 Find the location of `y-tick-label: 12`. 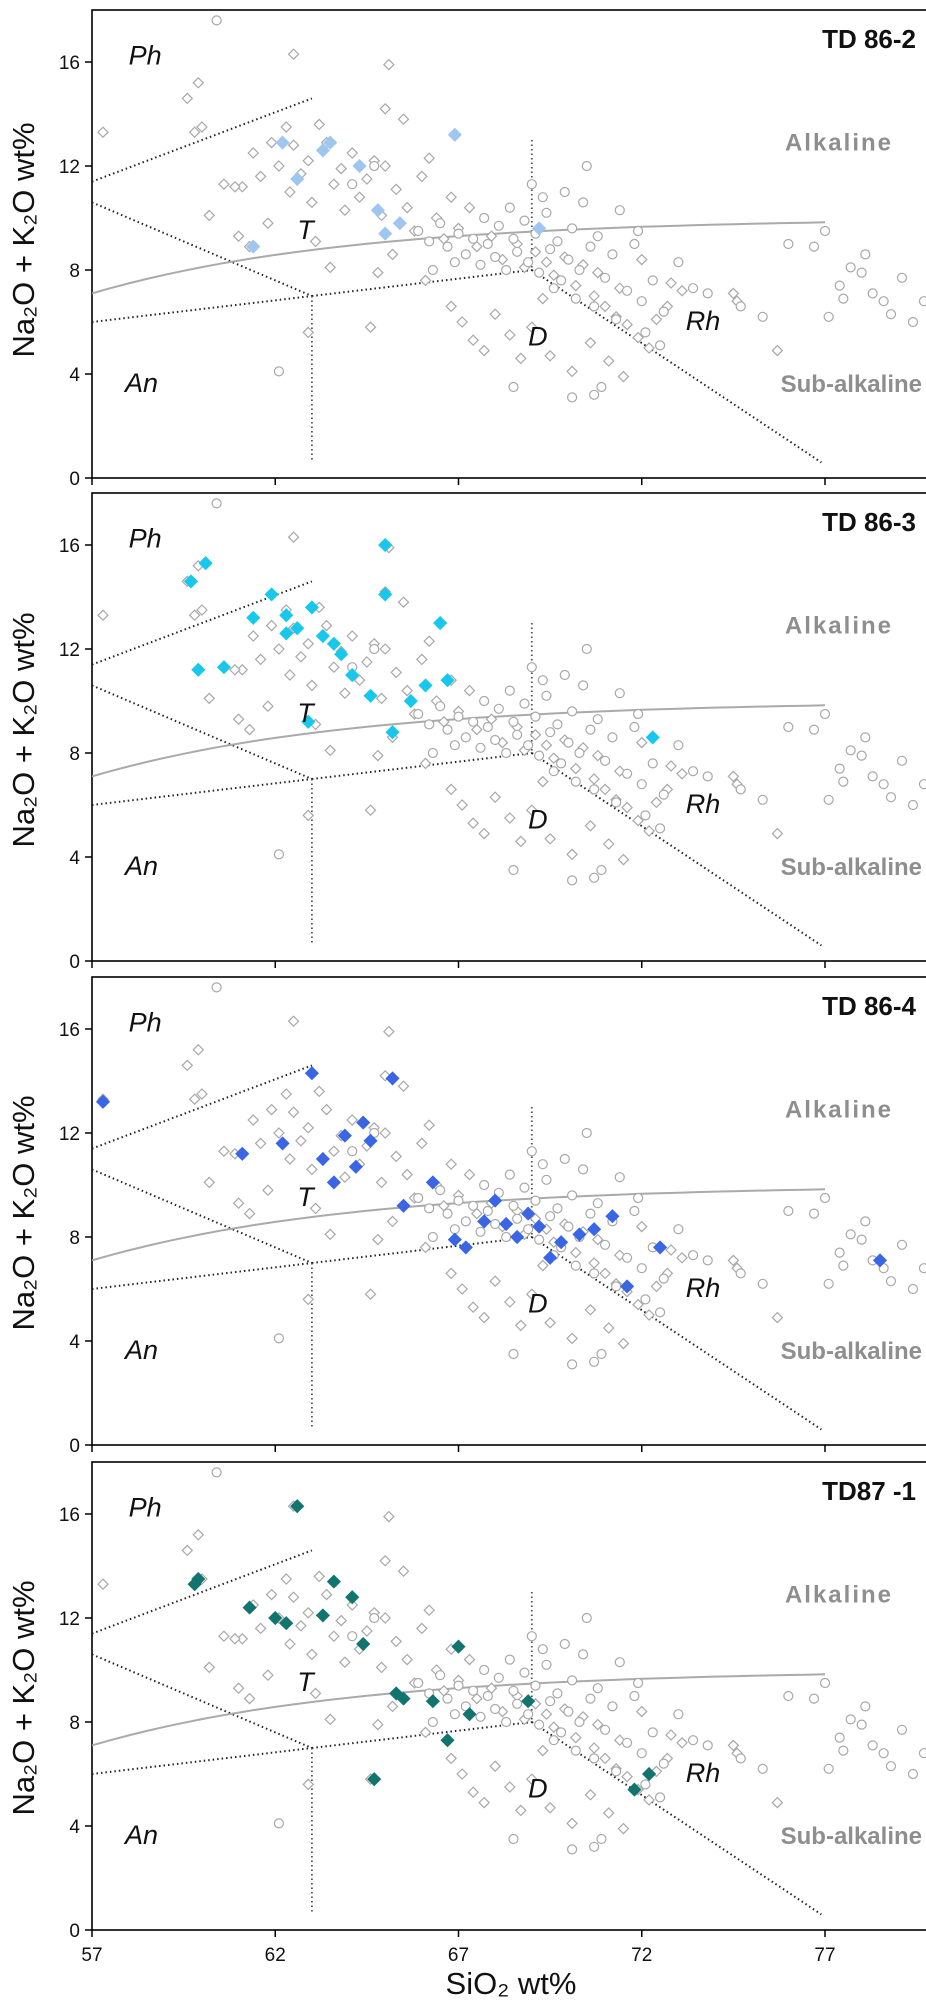

y-tick-label: 12 is located at coordinates (69, 1134).